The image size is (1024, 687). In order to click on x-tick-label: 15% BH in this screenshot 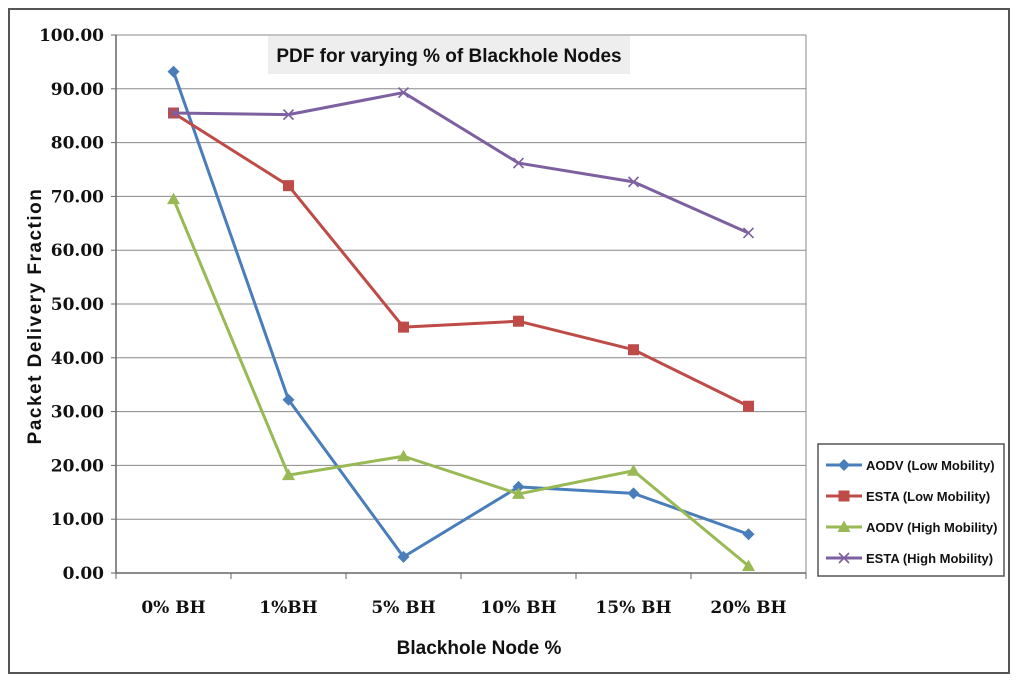, I will do `click(633, 608)`.